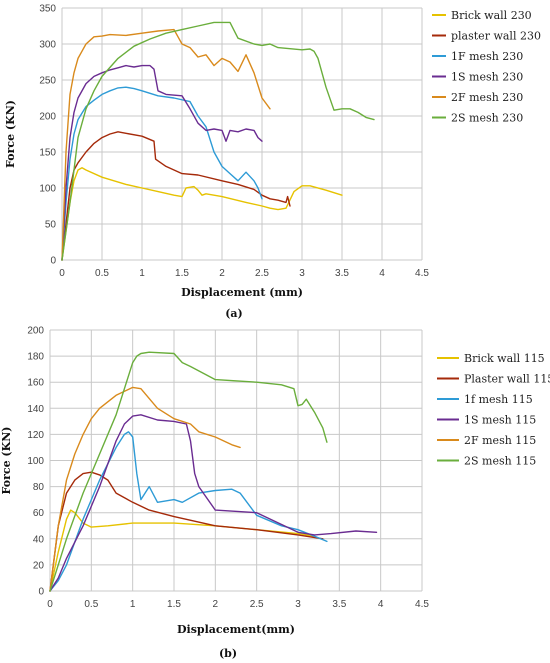 The width and height of the screenshot is (550, 663). I want to click on legend-label-2s-mesh-230: 2S mesh 230, so click(487, 118).